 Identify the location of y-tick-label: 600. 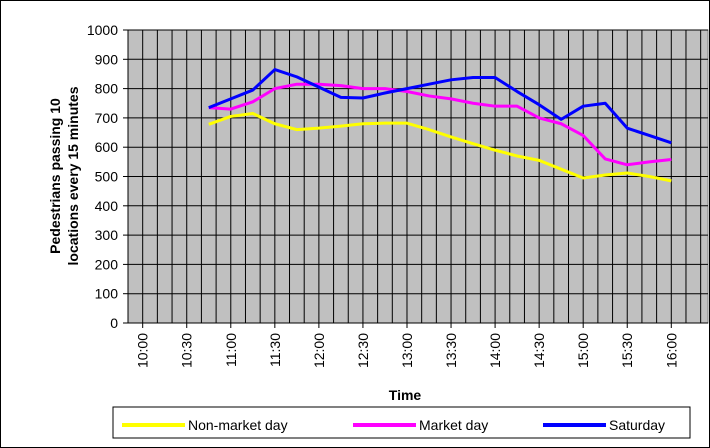
(107, 147).